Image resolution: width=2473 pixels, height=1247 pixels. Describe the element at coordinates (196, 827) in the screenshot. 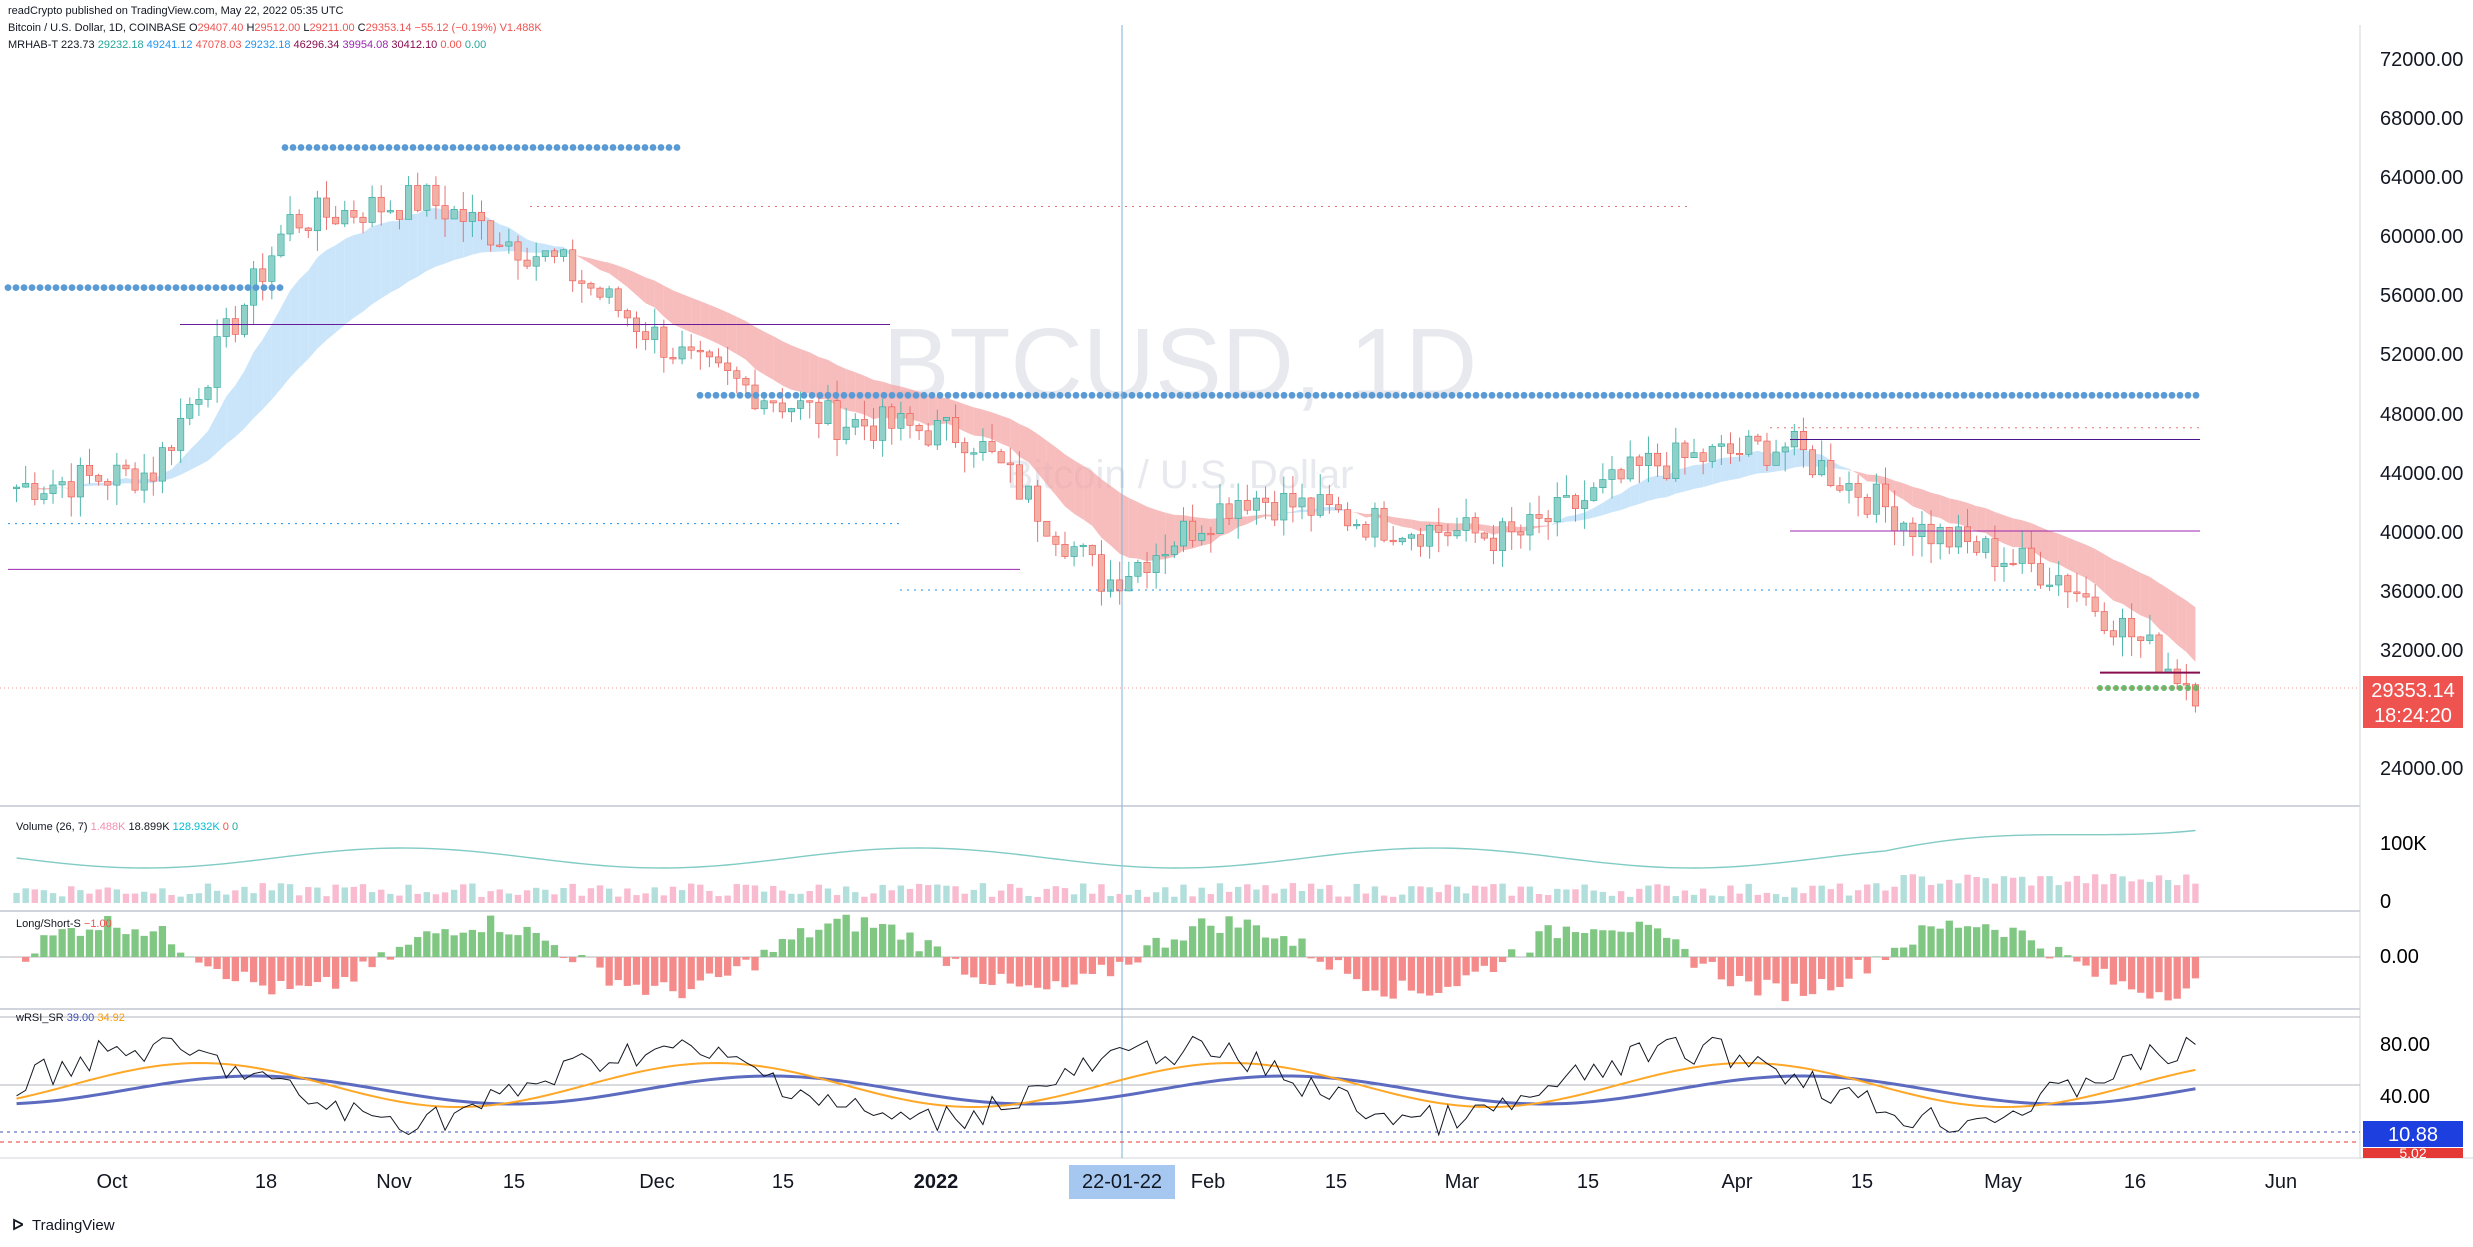

I see `vol-value: 128.932K` at that location.